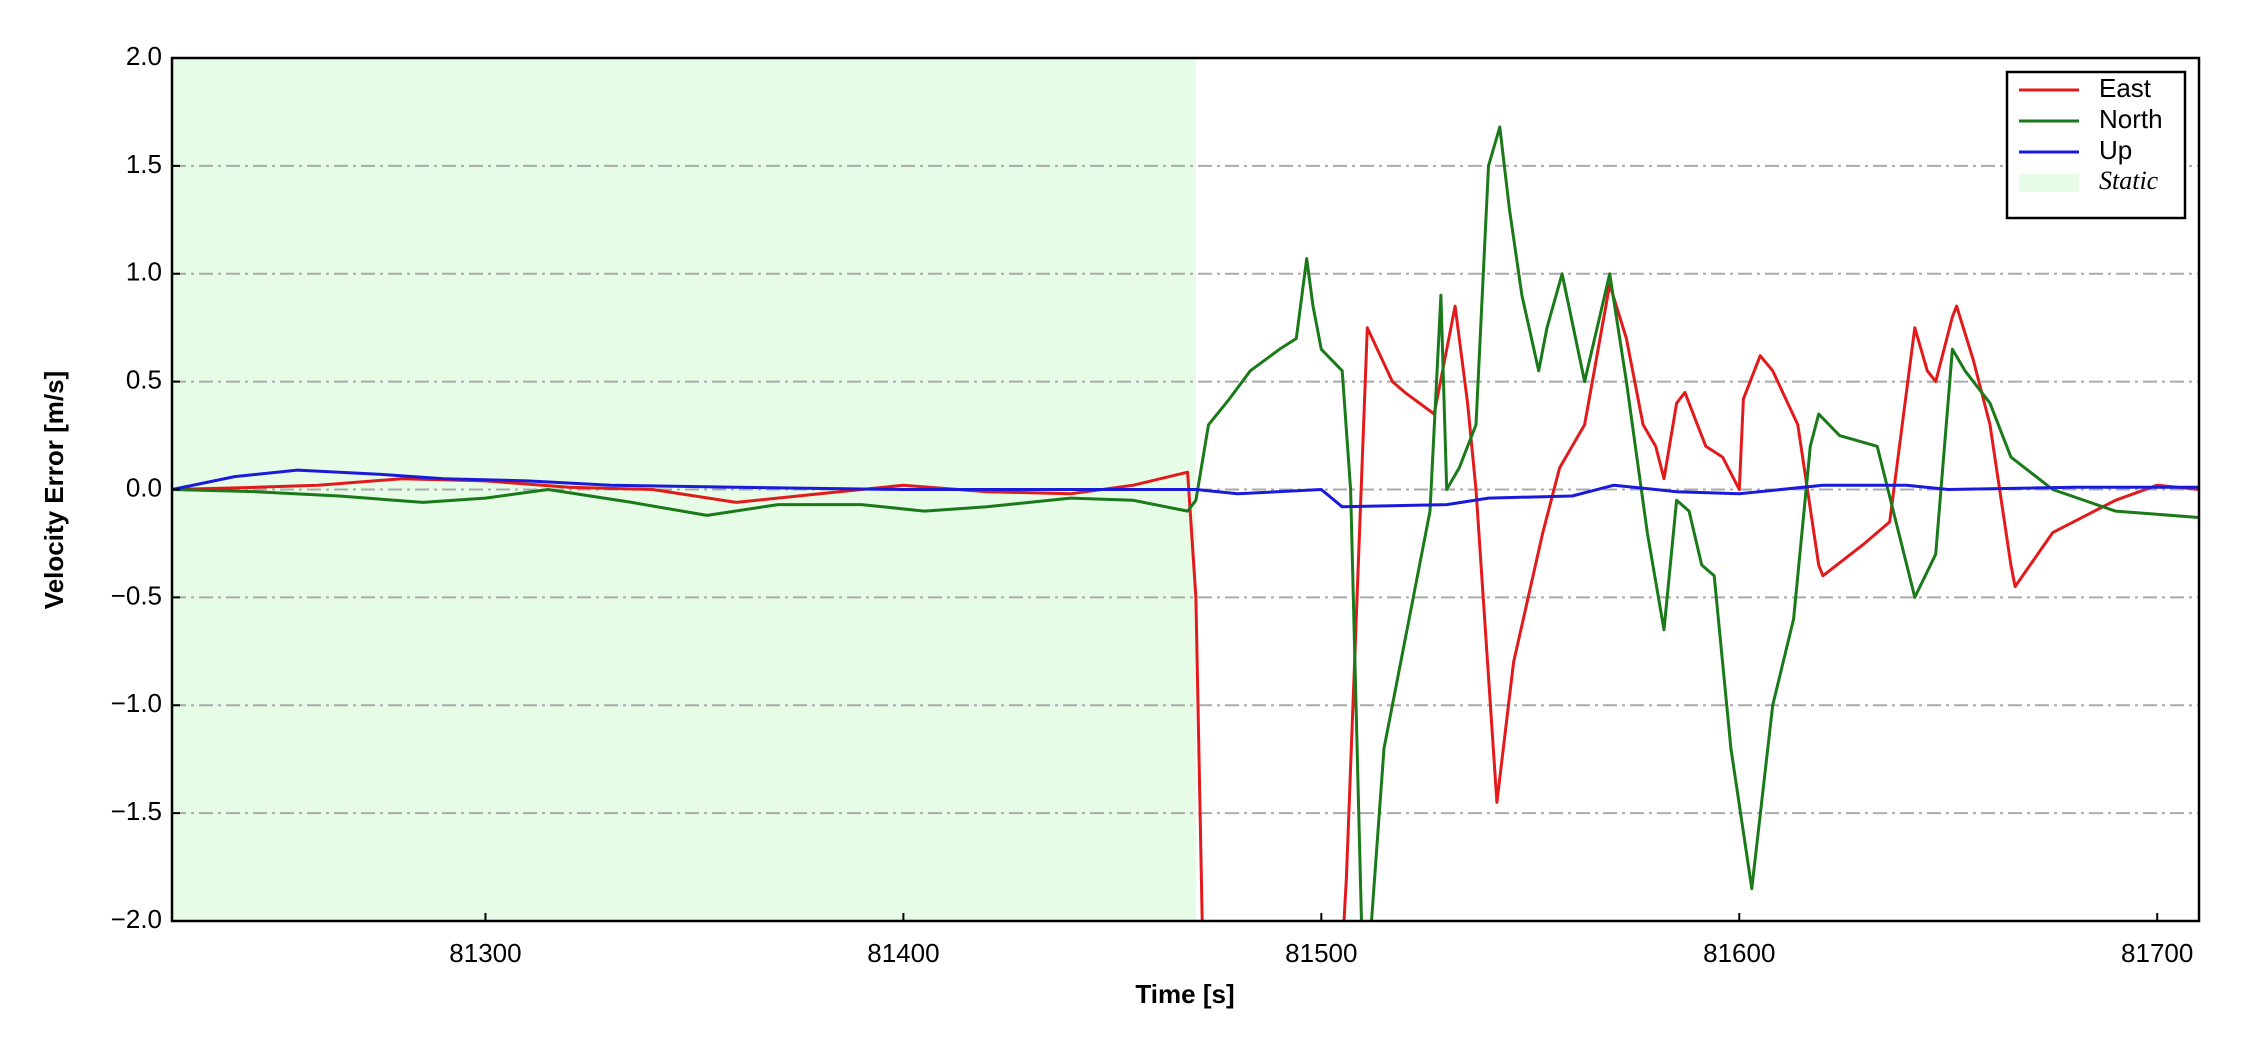  What do you see at coordinates (136, 919) in the screenshot?
I see `y-tick-label: −2.0` at bounding box center [136, 919].